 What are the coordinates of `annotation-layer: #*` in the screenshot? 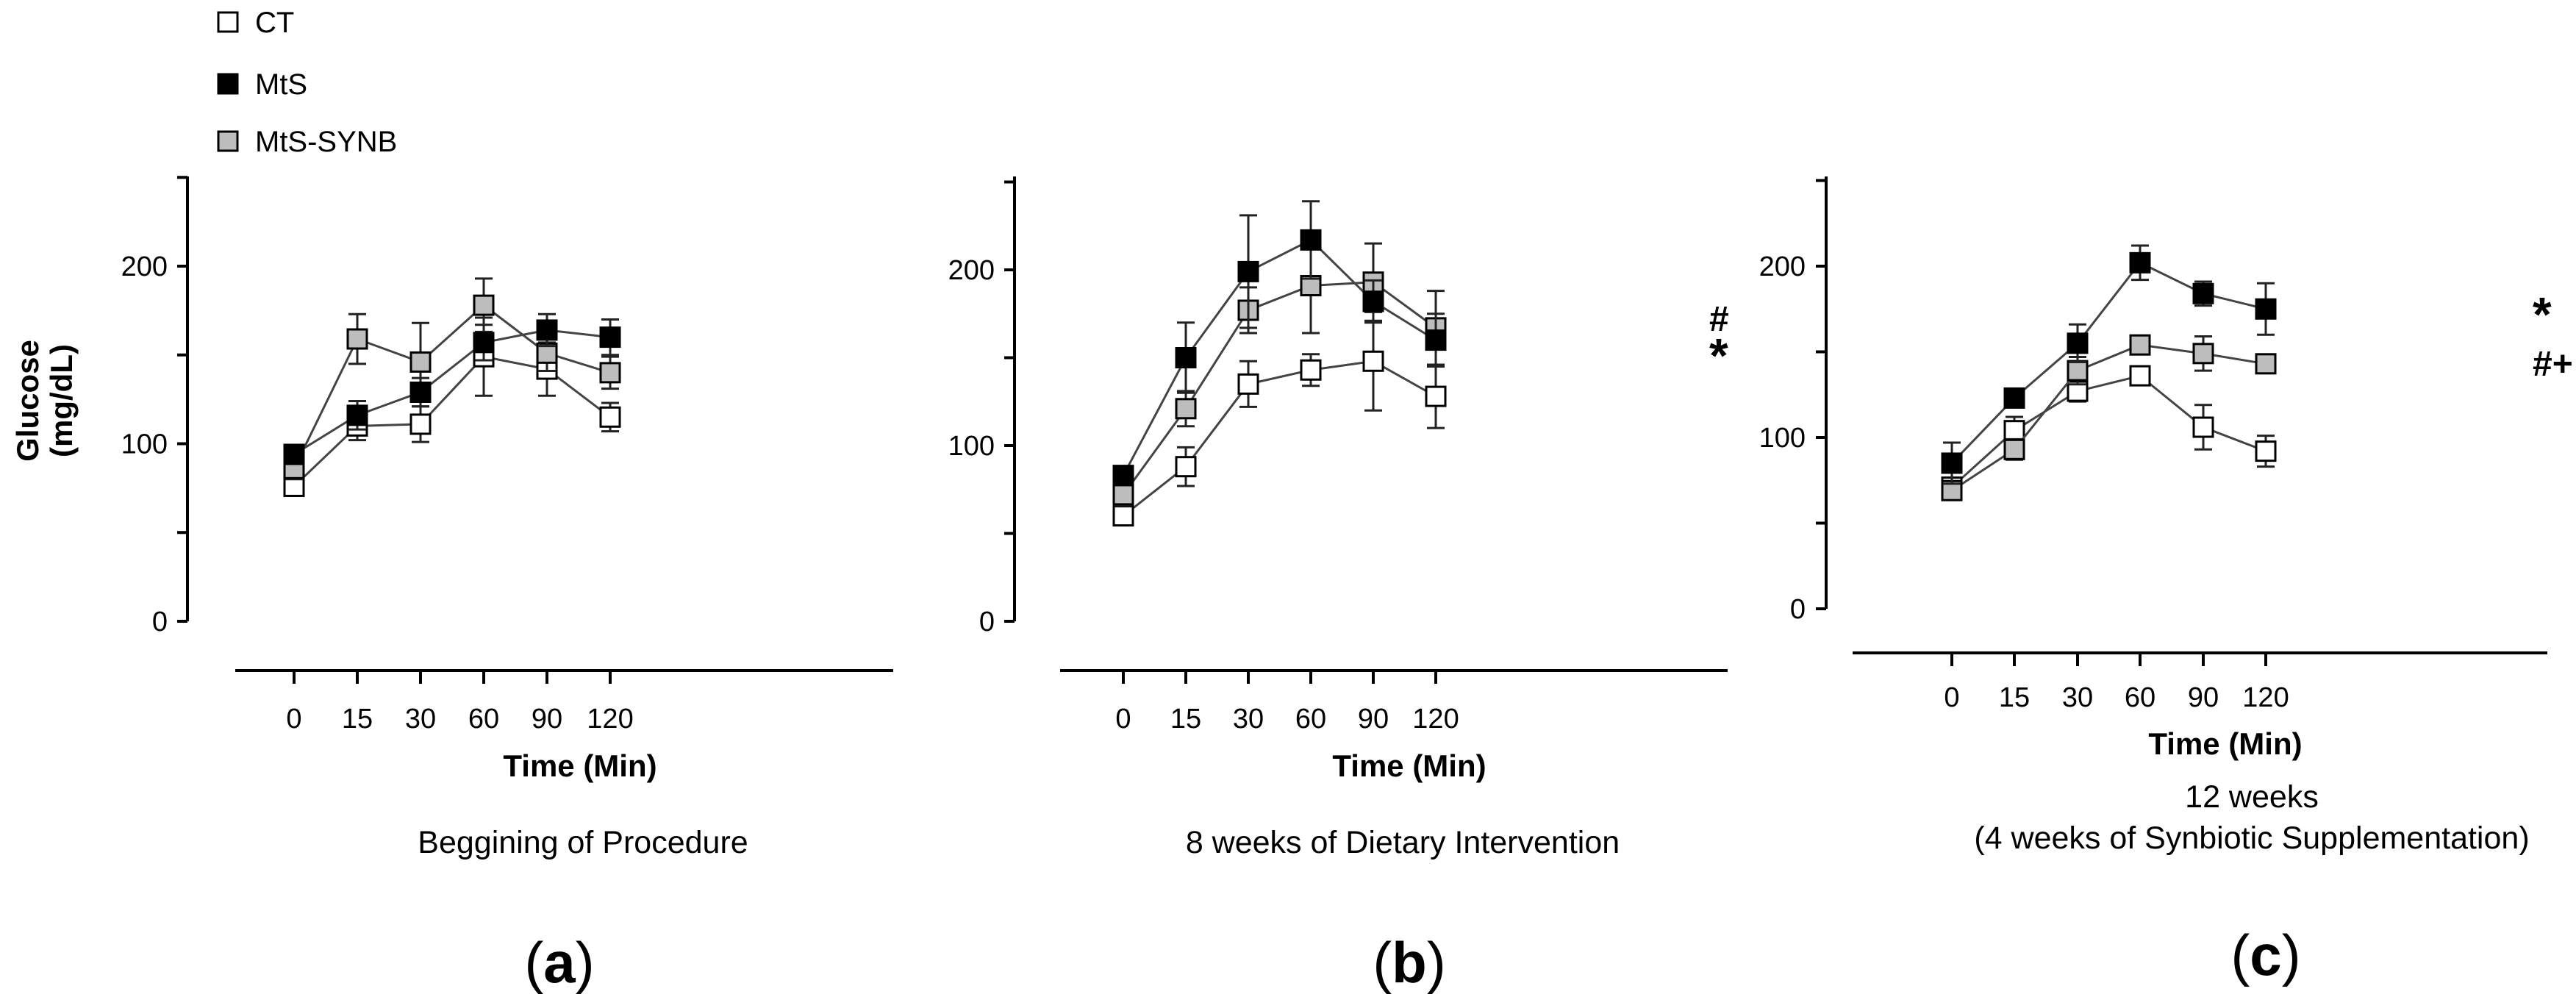 It's located at (1719, 342).